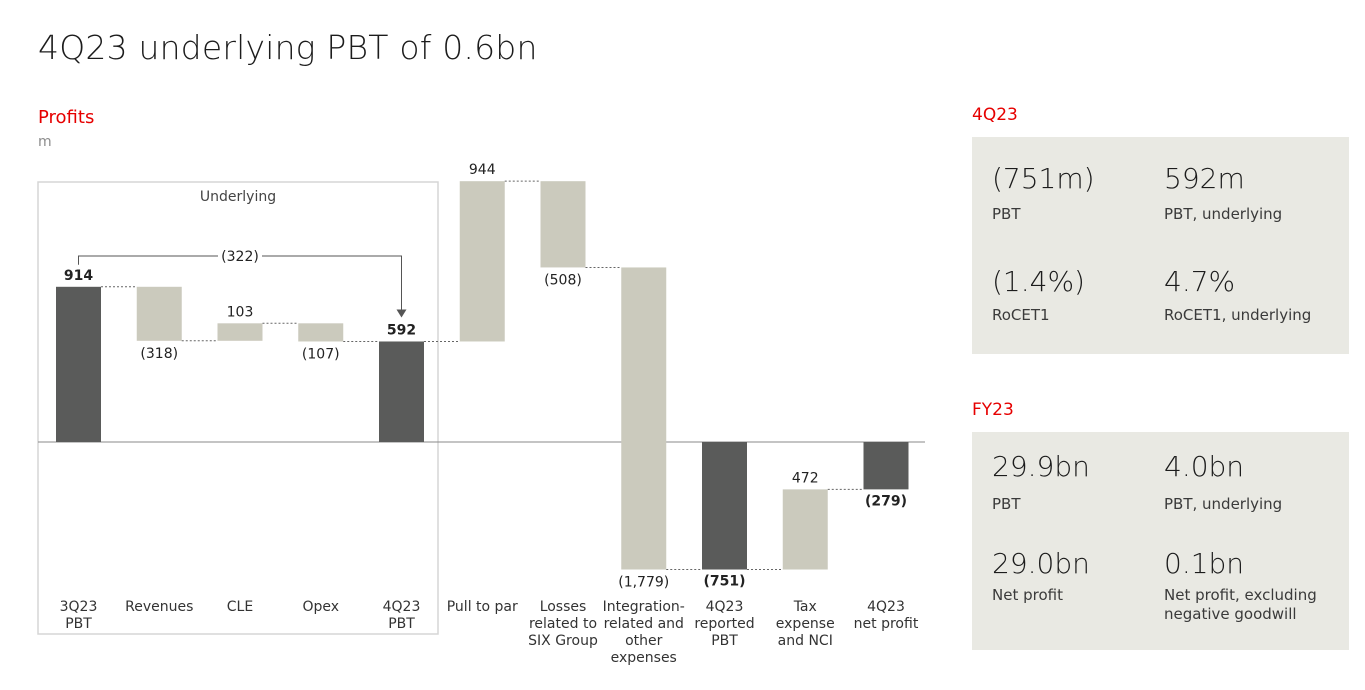 This screenshot has width=1365, height=690. Describe the element at coordinates (1237, 295) in the screenshot. I see `kpi-rocet1-underlying: 4.7% RoCET1, underlying` at that location.